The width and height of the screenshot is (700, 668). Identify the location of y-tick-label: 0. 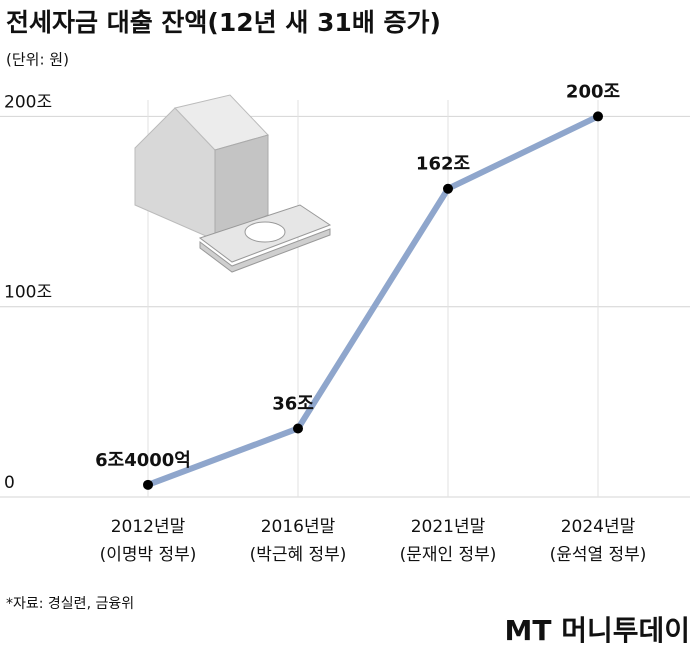
(9, 483).